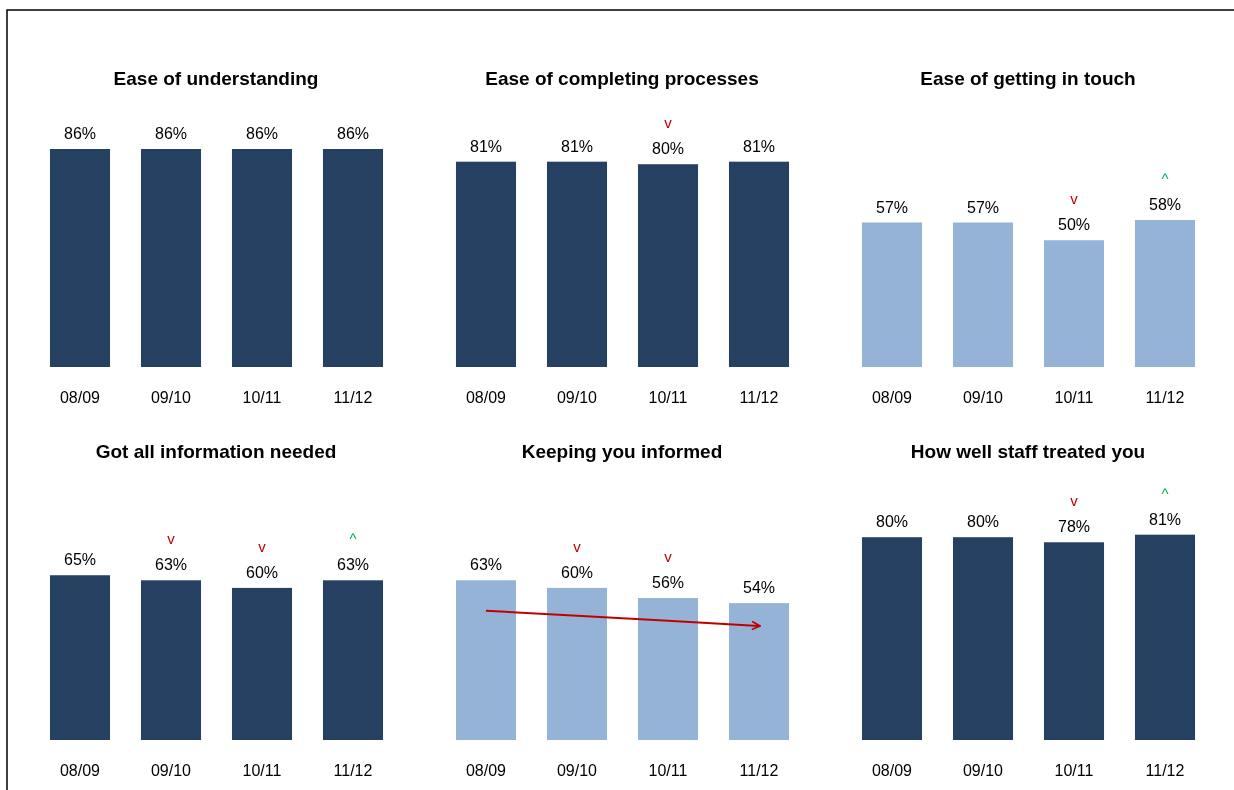 The width and height of the screenshot is (1234, 790). What do you see at coordinates (1028, 451) in the screenshot?
I see `chart-title: How well staff treated you` at bounding box center [1028, 451].